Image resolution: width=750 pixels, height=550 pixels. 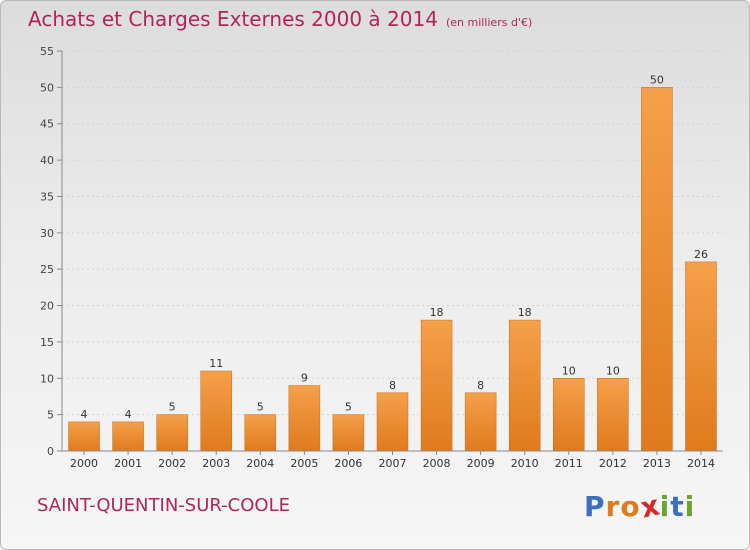 I want to click on chart-title-text: Achats et Charges Externes 2000 à 2014, so click(x=233, y=19).